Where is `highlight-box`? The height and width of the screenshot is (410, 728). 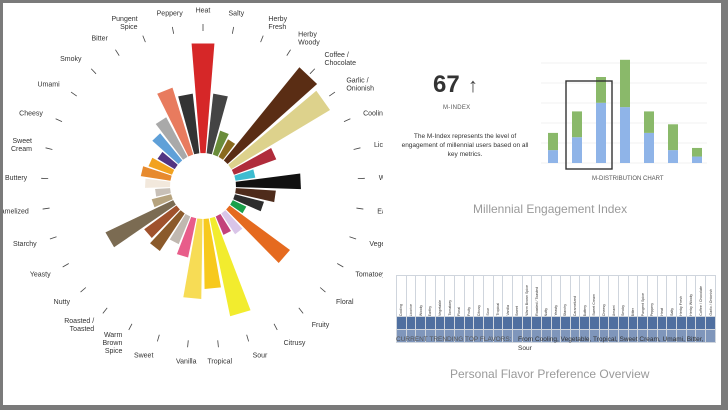 highlight-box is located at coordinates (589, 125).